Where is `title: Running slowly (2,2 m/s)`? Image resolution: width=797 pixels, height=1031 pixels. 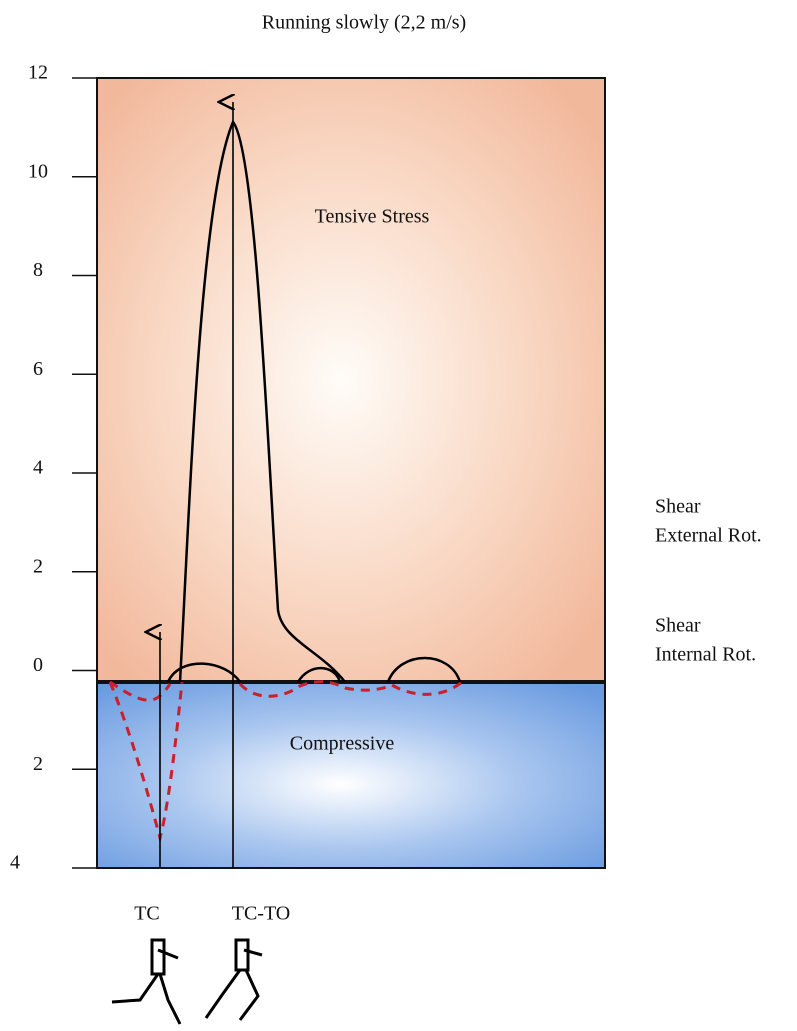 title: Running slowly (2,2 m/s) is located at coordinates (364, 23).